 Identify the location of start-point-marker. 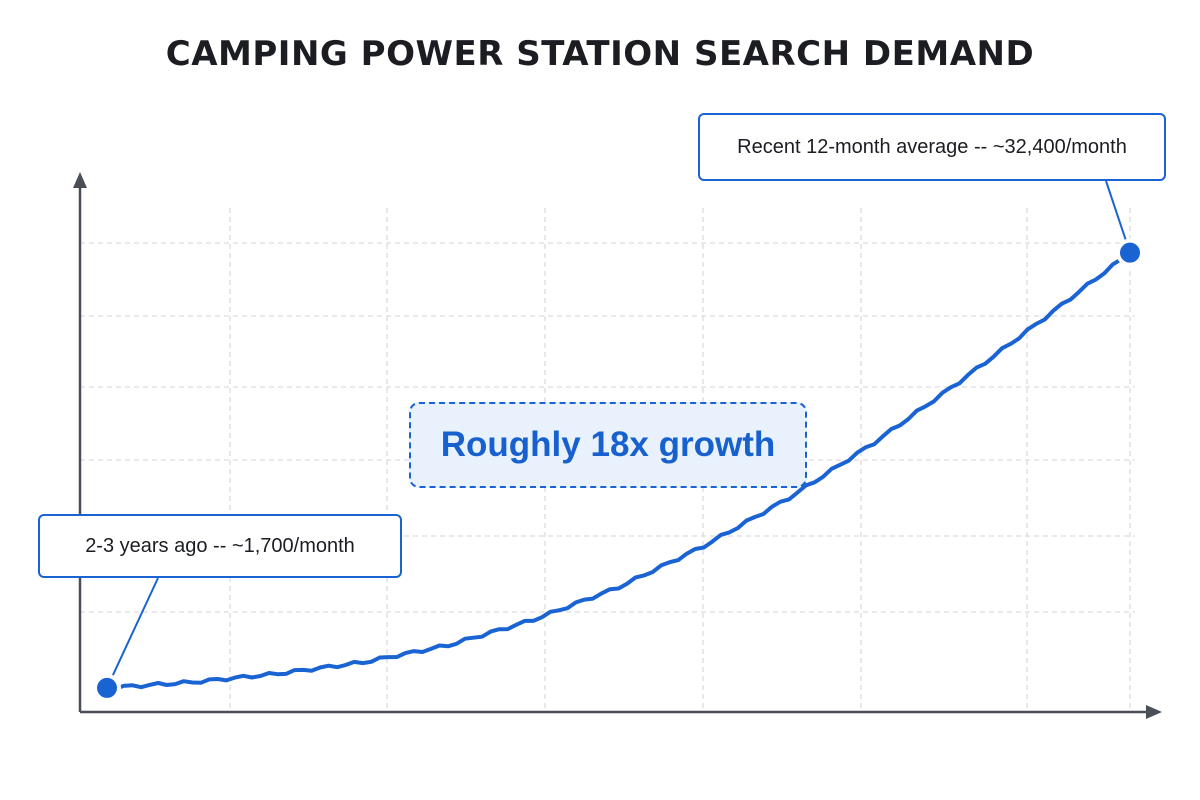
(107, 687).